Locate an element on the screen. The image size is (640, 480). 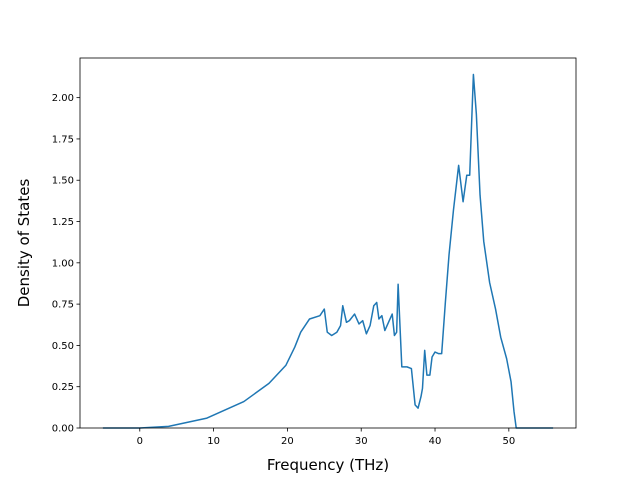
y-axis-ticks: 0.00 0.25 0.50 0.75 1.00 1.25 1.50 1.75 2.00 is located at coordinates (66, 264).